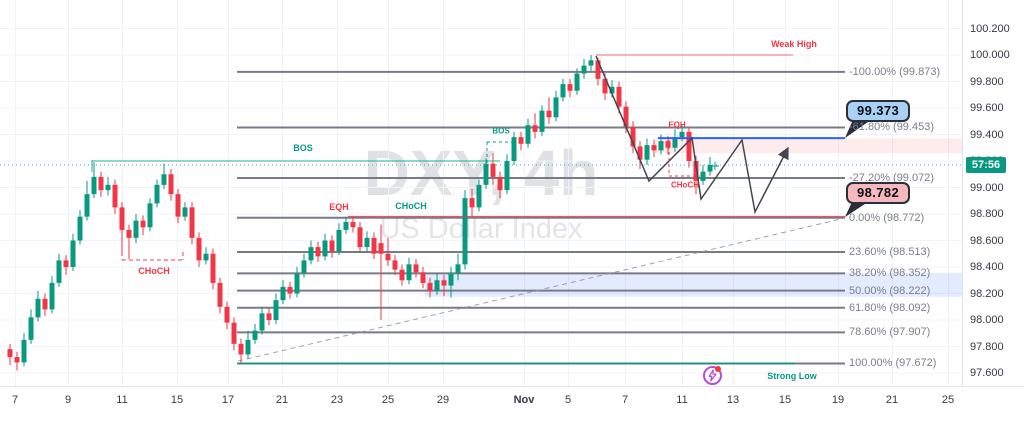 This screenshot has height=423, width=1024. I want to click on flash-action-button, so click(712, 375).